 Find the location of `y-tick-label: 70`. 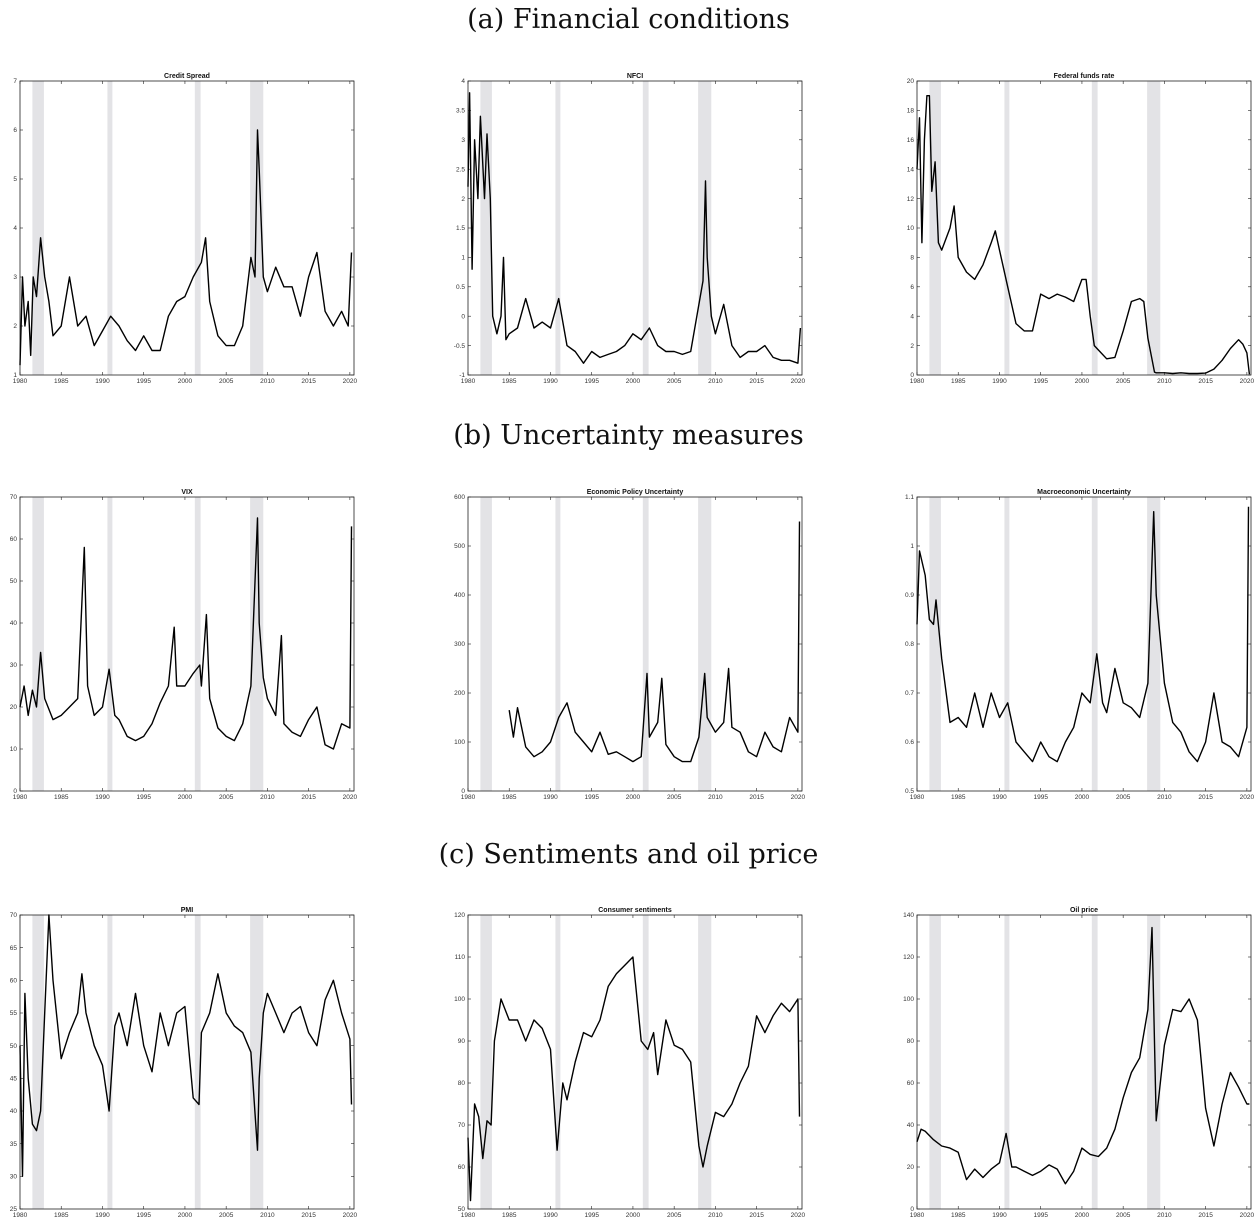

y-tick-label: 70 is located at coordinates (14, 915).